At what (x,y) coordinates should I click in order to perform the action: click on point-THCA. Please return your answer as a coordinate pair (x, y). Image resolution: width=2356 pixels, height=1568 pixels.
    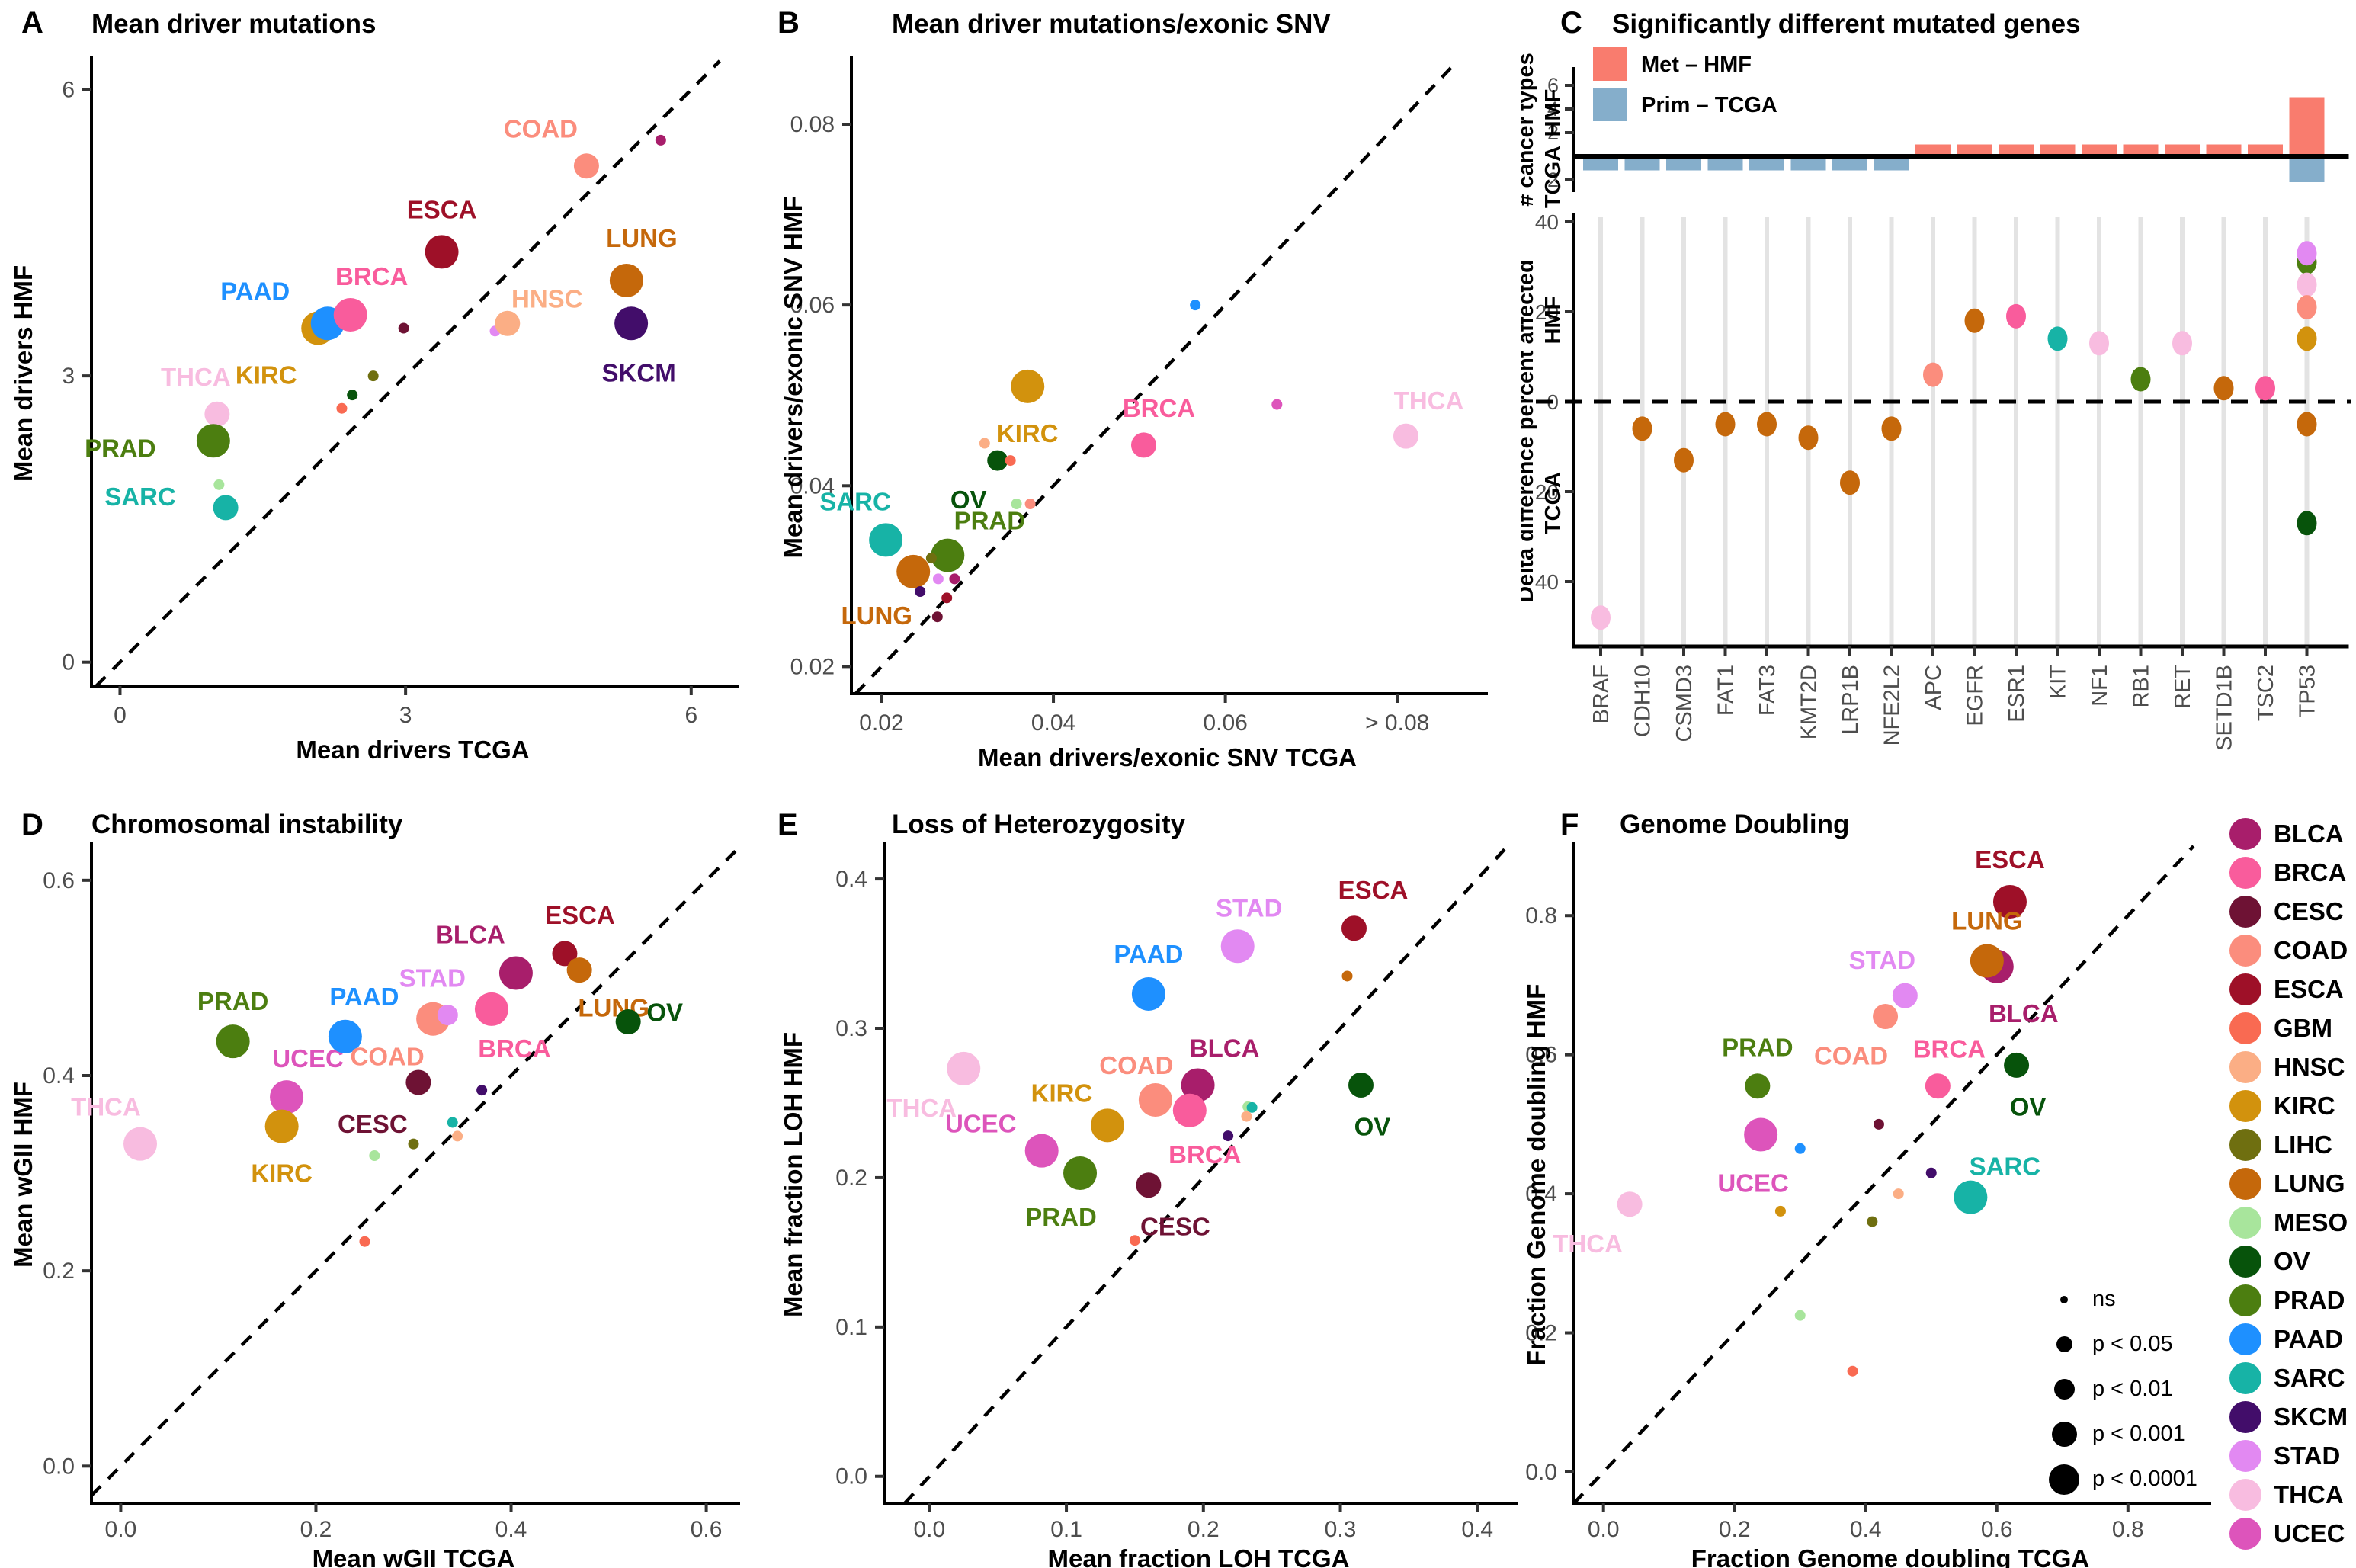
    Looking at the image, I should click on (964, 1068).